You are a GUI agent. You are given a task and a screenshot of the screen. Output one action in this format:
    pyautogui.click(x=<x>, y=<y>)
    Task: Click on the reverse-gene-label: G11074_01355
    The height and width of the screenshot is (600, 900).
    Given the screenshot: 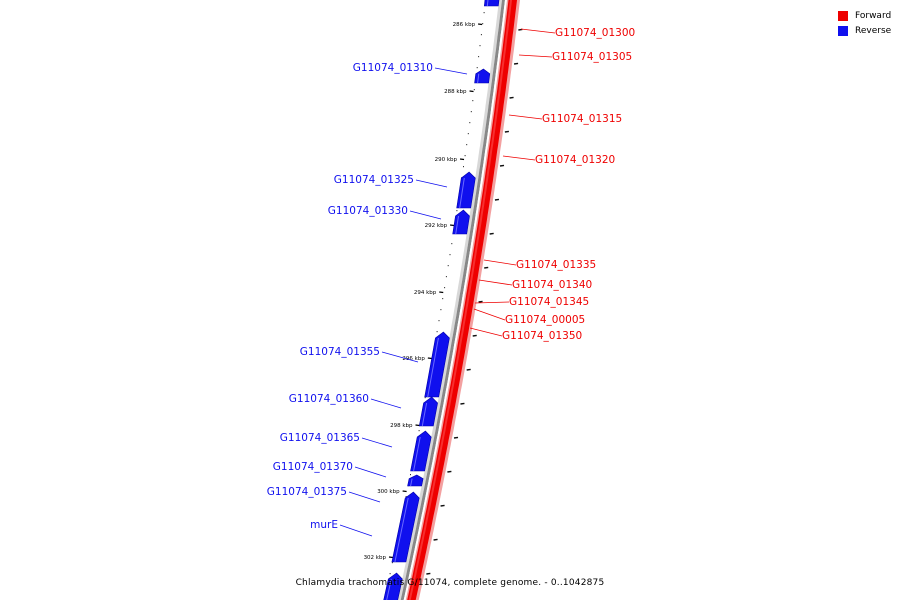 What is the action you would take?
    pyautogui.click(x=340, y=352)
    